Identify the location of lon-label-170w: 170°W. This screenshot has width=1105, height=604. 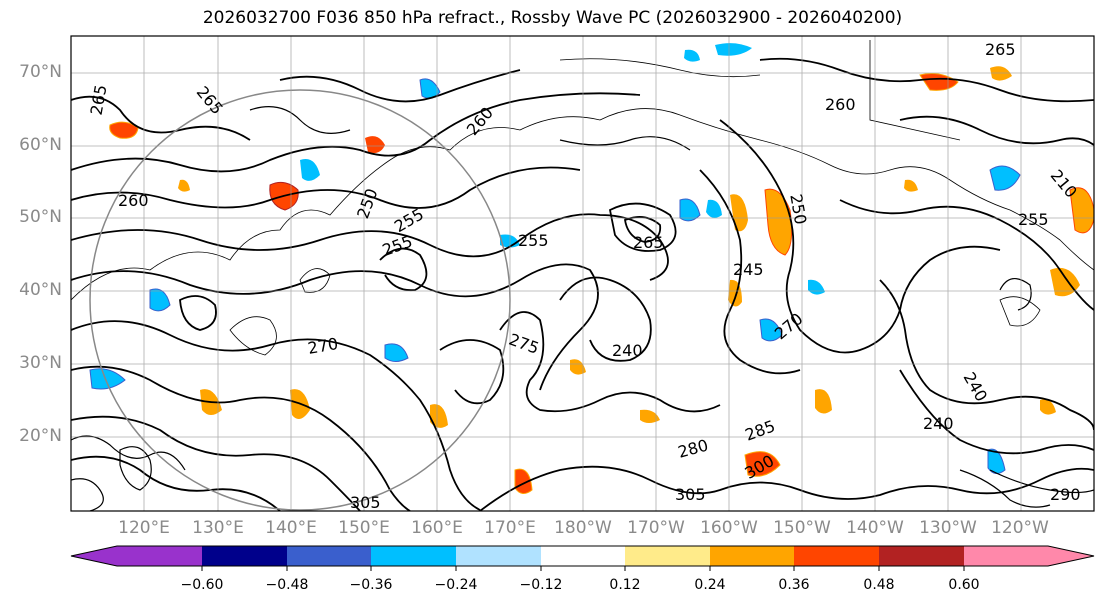
(656, 528).